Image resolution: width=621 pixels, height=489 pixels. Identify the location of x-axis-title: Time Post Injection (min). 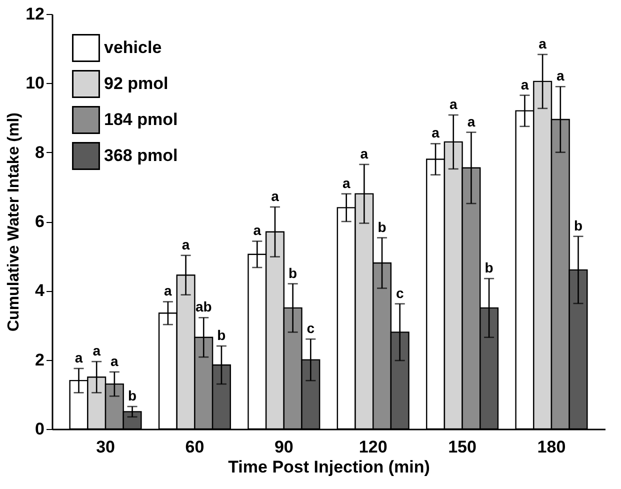
(329, 467).